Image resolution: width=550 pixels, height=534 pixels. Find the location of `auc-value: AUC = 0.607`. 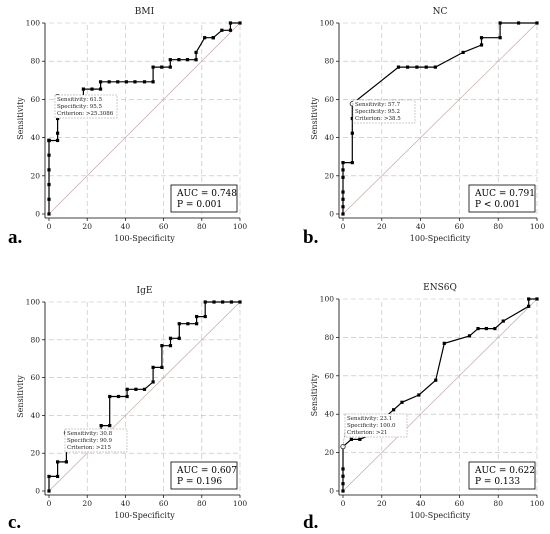

auc-value: AUC = 0.607 is located at coordinates (206, 471).